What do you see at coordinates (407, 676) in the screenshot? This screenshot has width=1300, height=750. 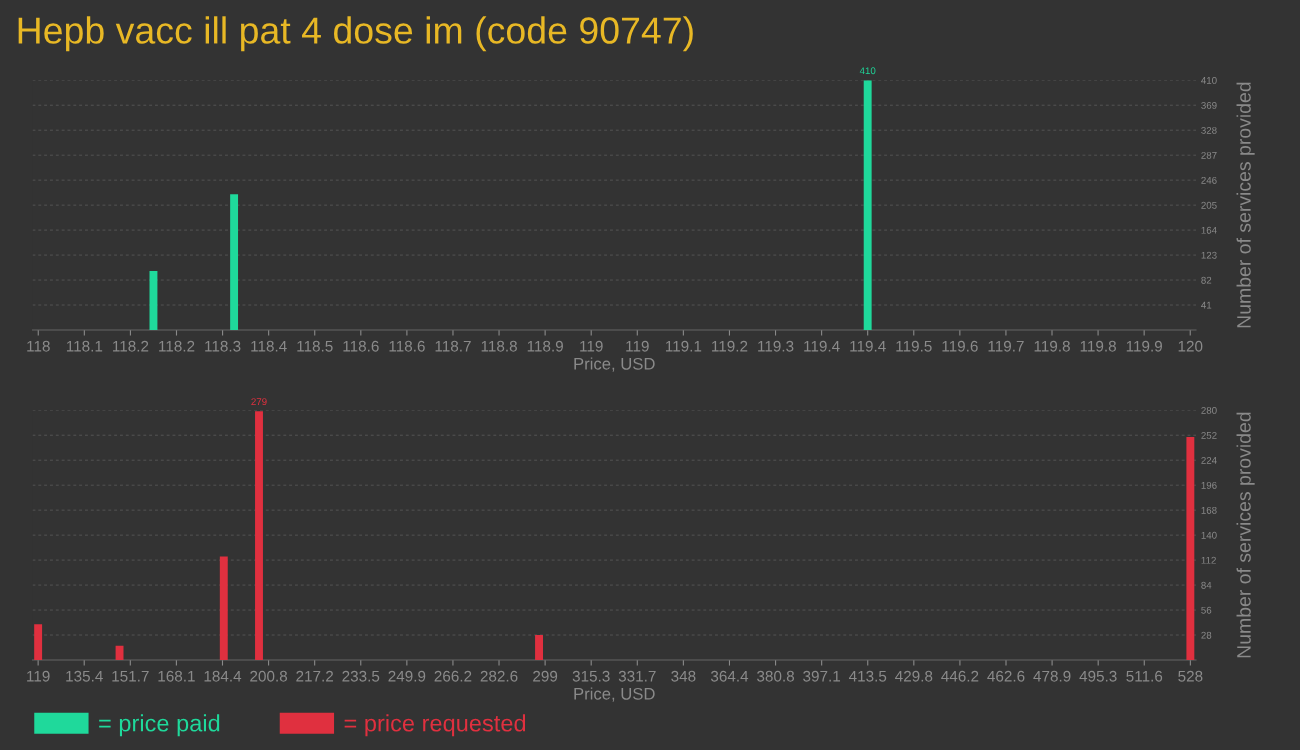 I see `x-tick-label: 249.9` at bounding box center [407, 676].